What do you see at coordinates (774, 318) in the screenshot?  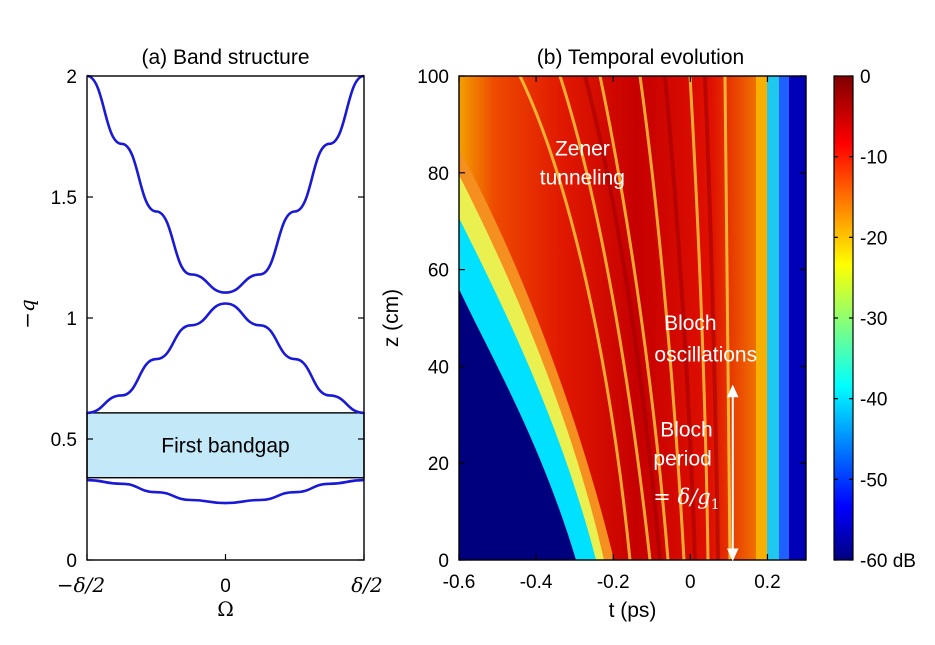 I see `heatmap-right-cyan` at bounding box center [774, 318].